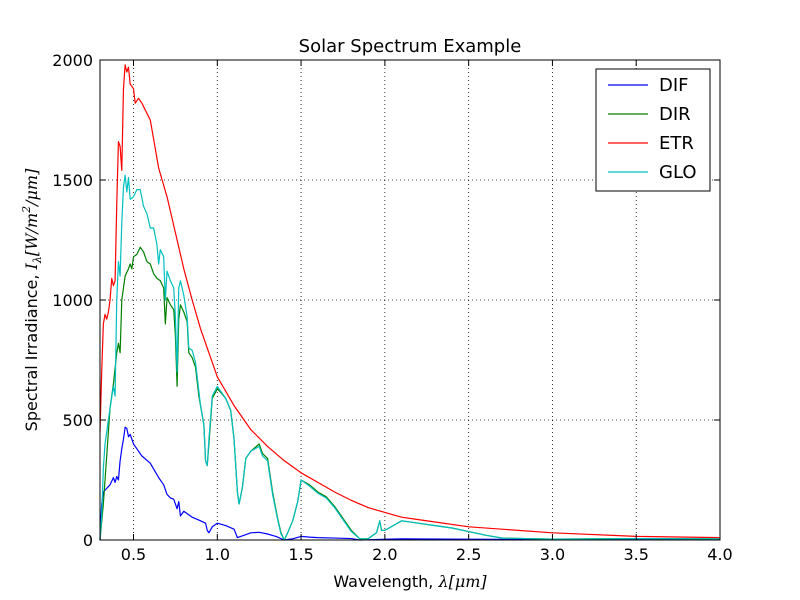 The image size is (800, 600). What do you see at coordinates (674, 85) in the screenshot?
I see `legend-label-dif: DIF` at bounding box center [674, 85].